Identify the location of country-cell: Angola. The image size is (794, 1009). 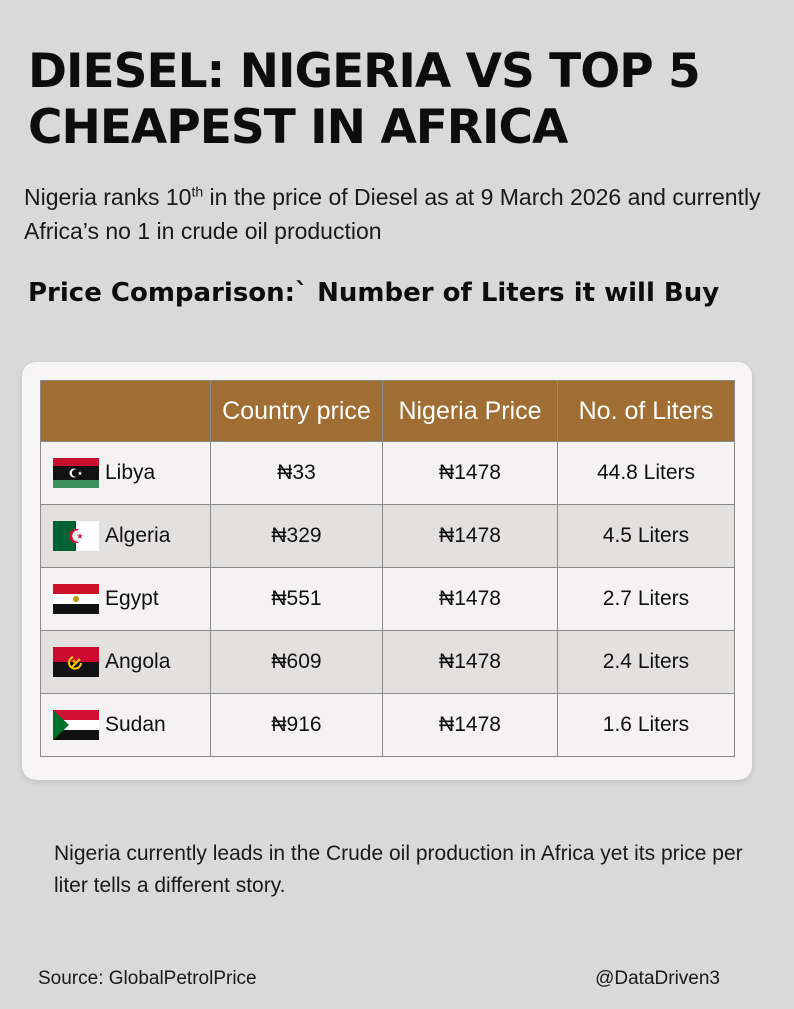
(125, 662).